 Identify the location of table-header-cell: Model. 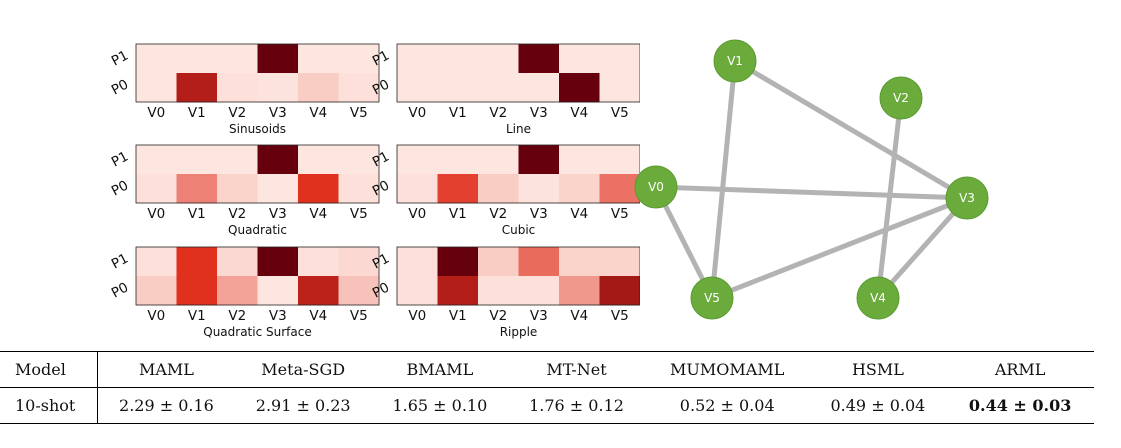
(49, 369).